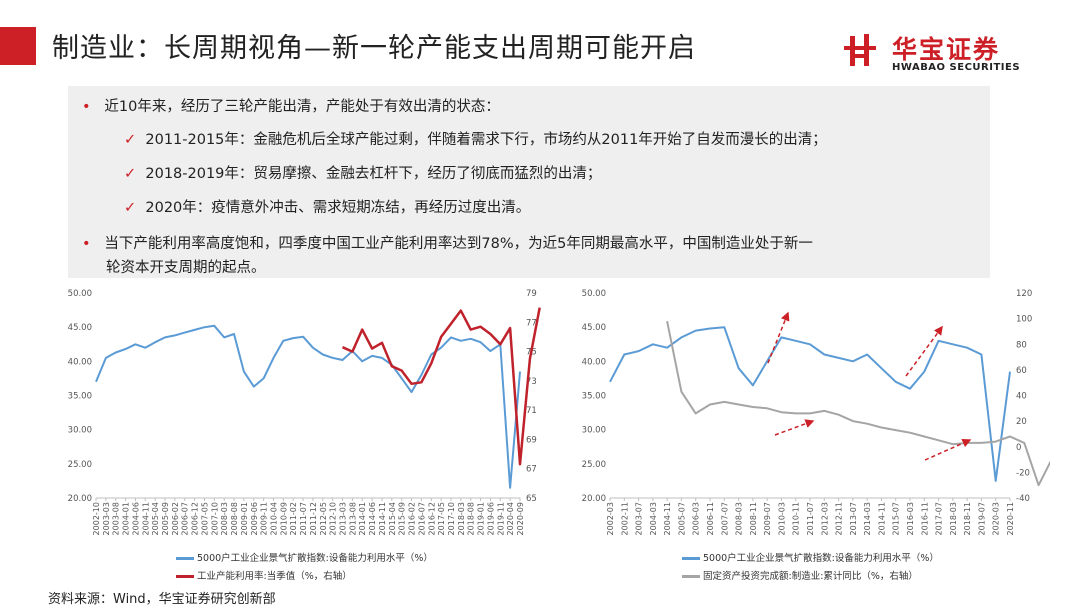  What do you see at coordinates (653, 518) in the screenshot?
I see `x-tick-label: 2004-03` at bounding box center [653, 518].